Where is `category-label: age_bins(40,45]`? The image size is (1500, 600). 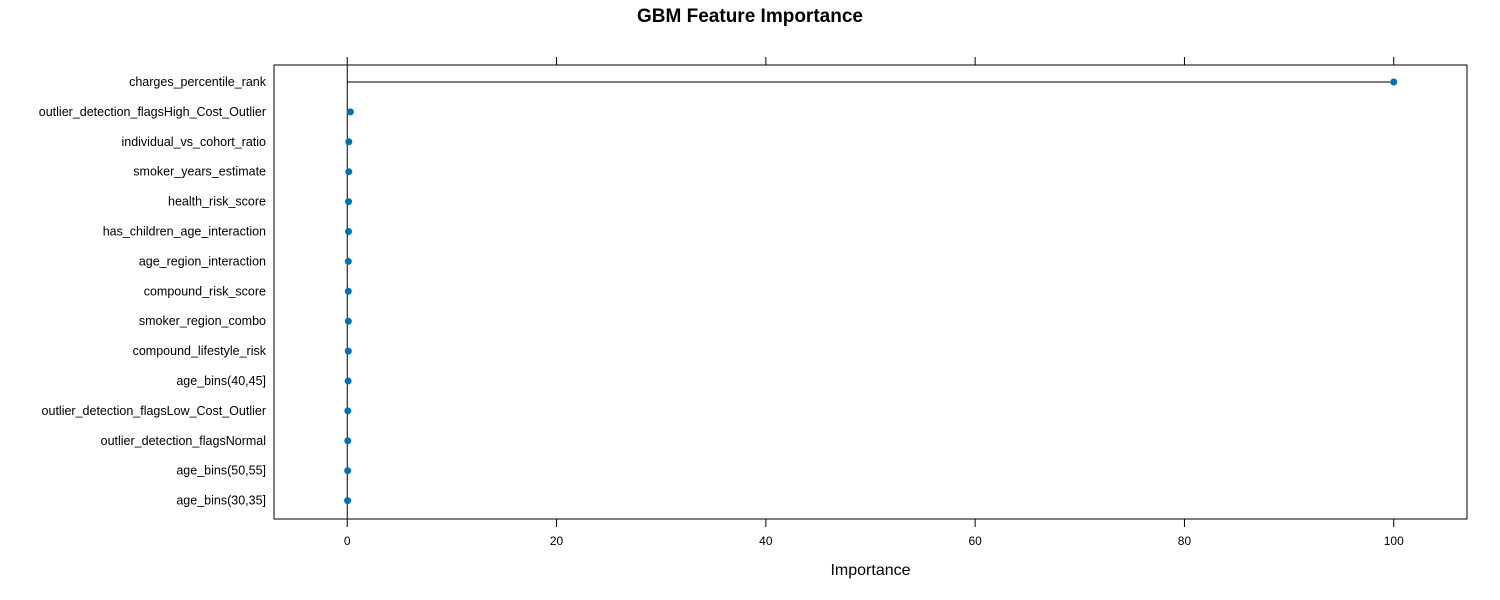
category-label: age_bins(40,45] is located at coordinates (221, 381).